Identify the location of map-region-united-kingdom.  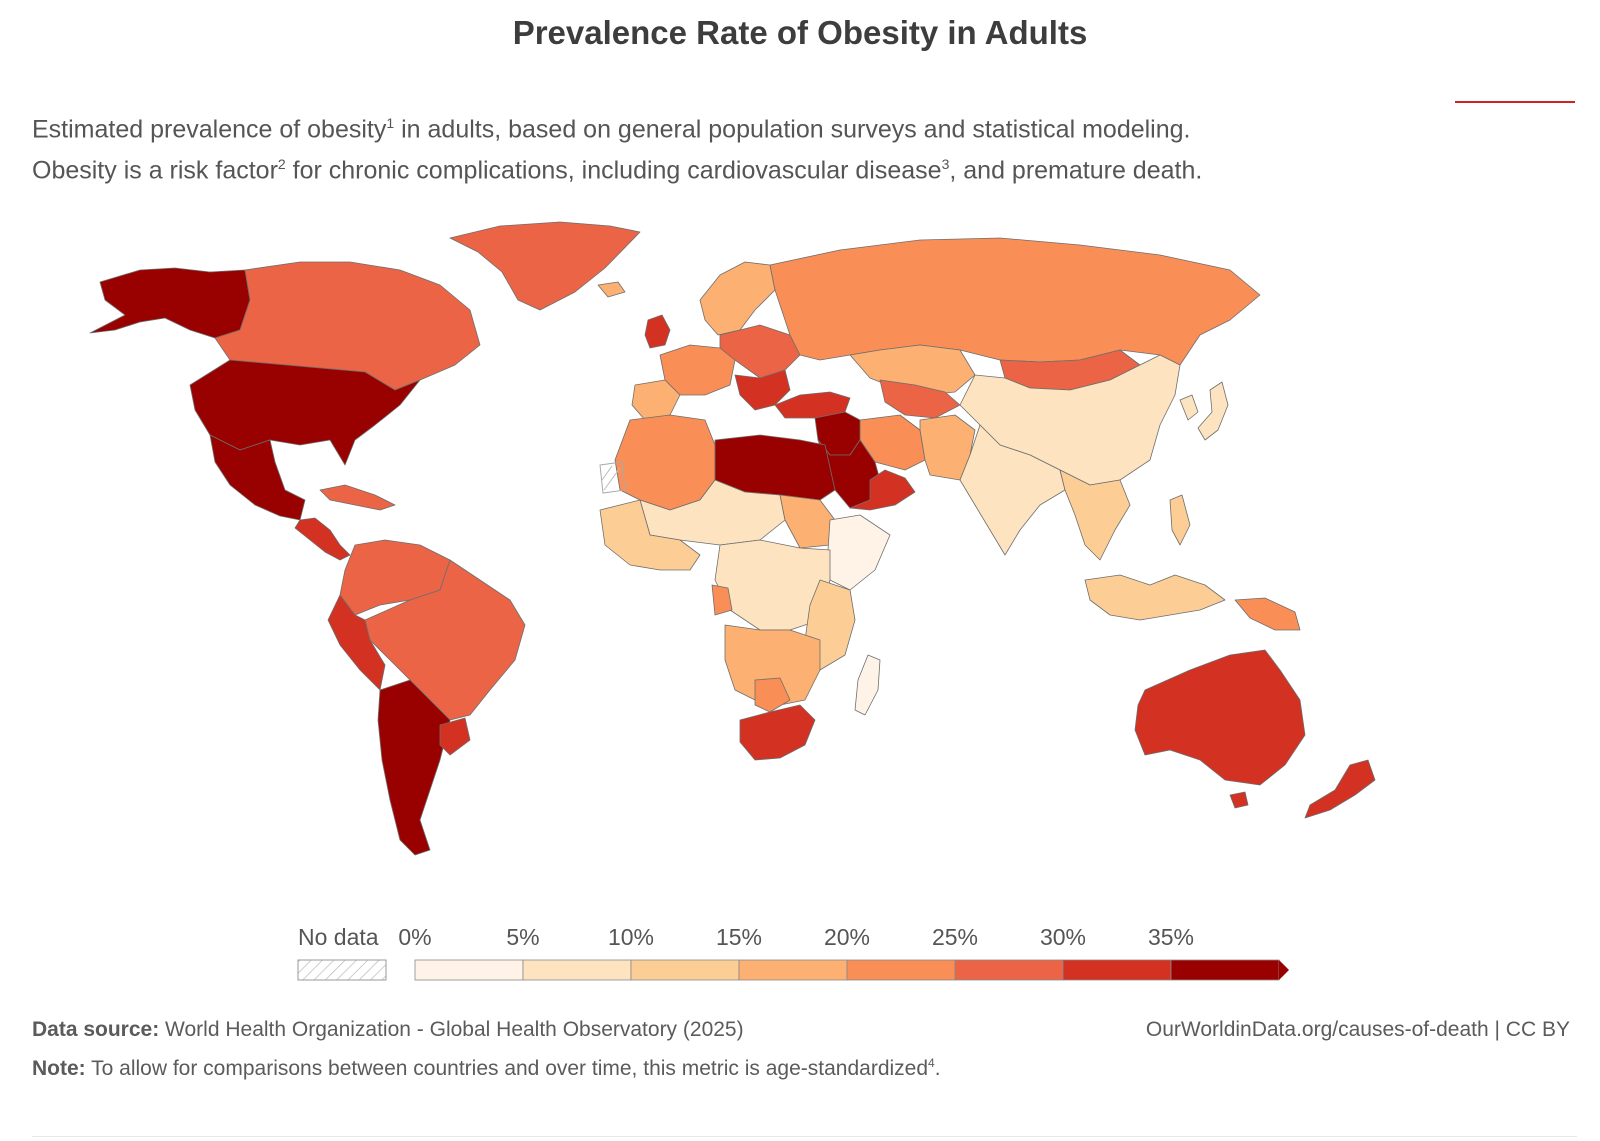
(657, 331).